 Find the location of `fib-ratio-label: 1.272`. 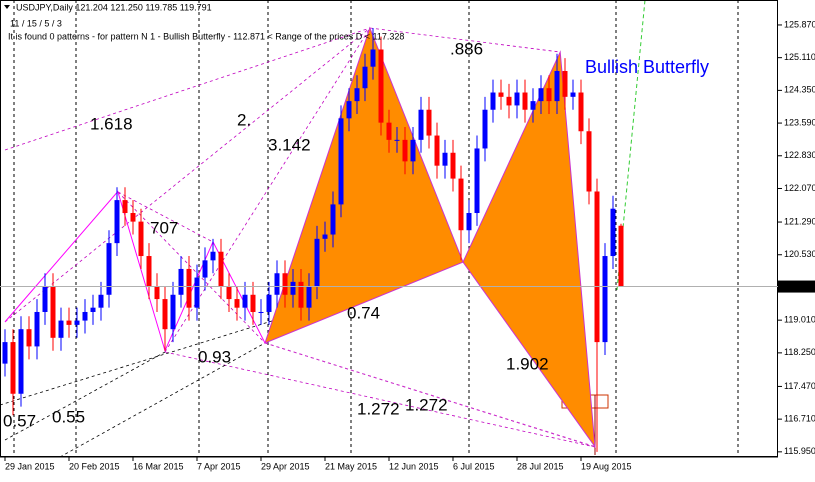

fib-ratio-label: 1.272 is located at coordinates (426, 404).